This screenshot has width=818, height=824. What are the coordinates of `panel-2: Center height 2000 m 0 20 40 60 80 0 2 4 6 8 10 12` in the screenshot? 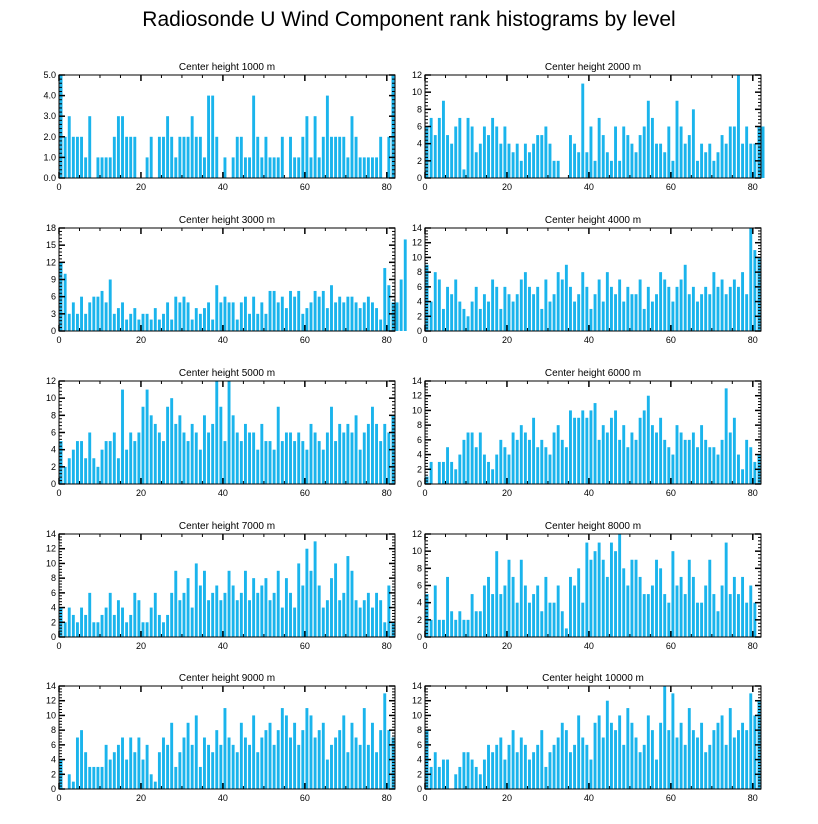 It's located at (588, 127).